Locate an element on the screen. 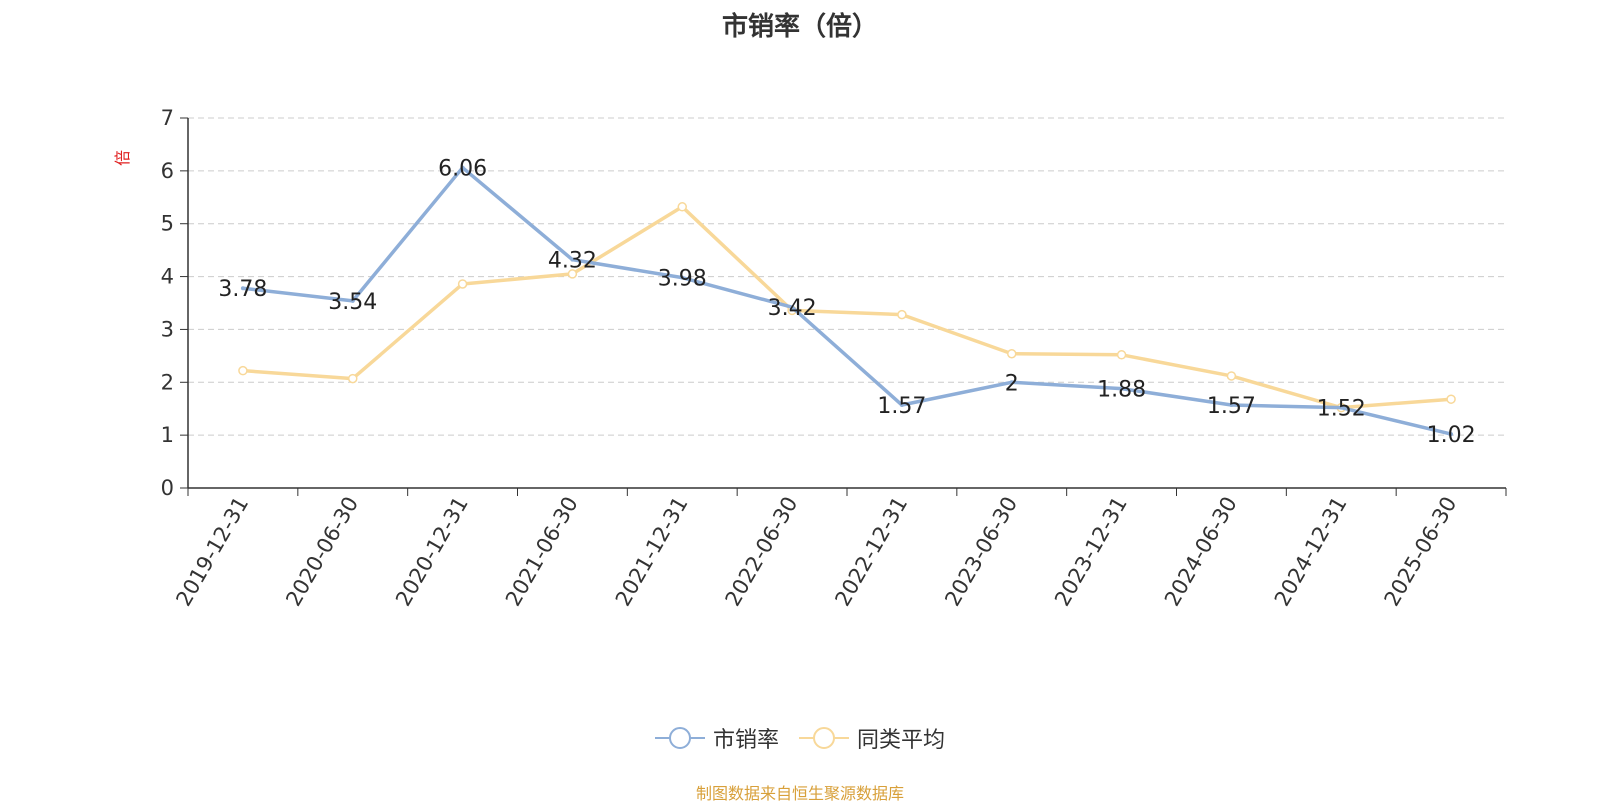 The height and width of the screenshot is (804, 1600). data-label: 4.32 is located at coordinates (572, 261).